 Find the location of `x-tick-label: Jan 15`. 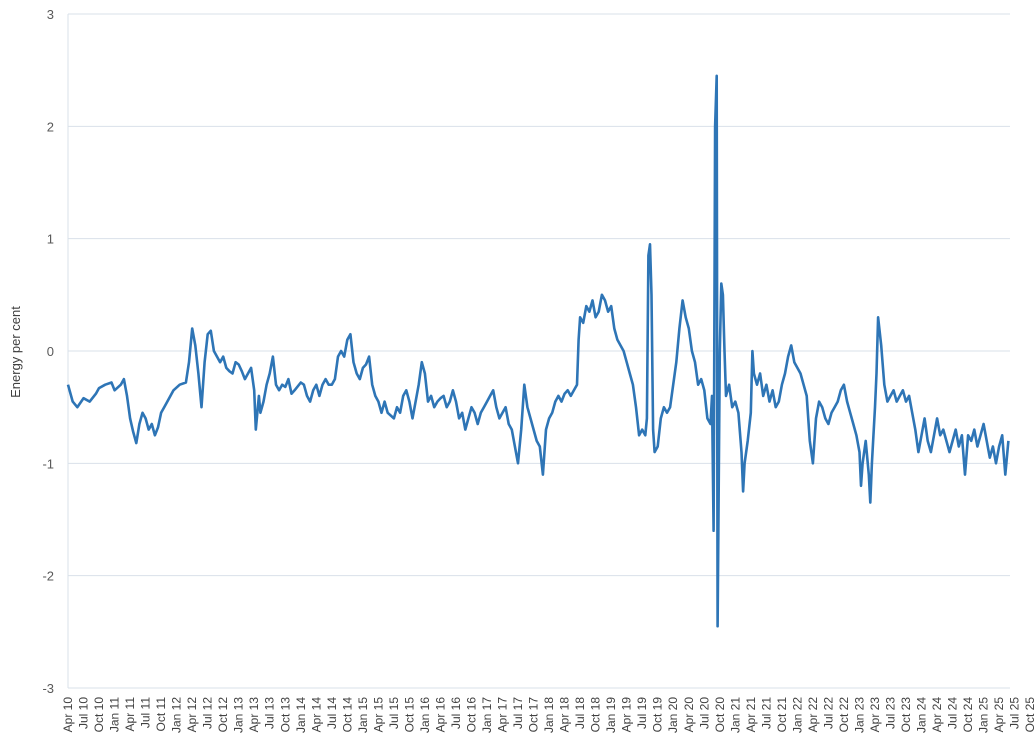

x-tick-label: Jan 15 is located at coordinates (363, 715).